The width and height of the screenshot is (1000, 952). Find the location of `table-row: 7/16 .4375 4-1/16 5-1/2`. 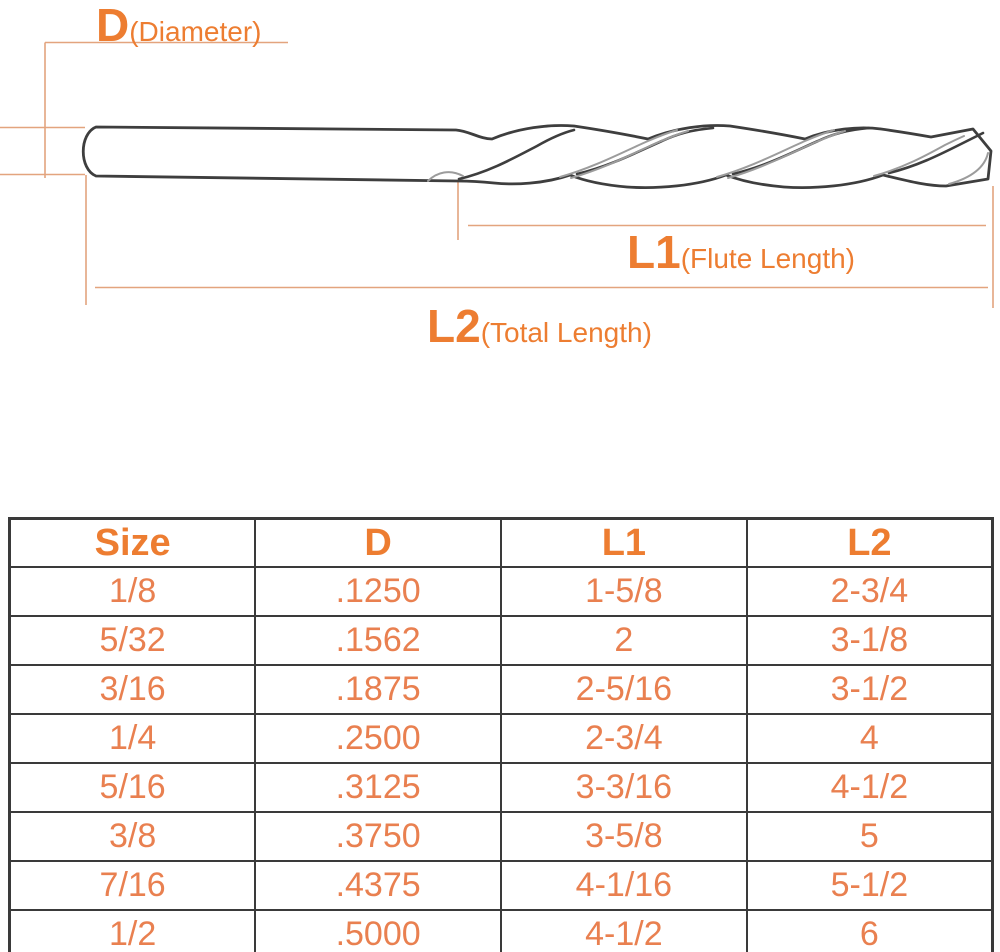

table-row: 7/16 .4375 4-1/16 5-1/2 is located at coordinates (501, 885).